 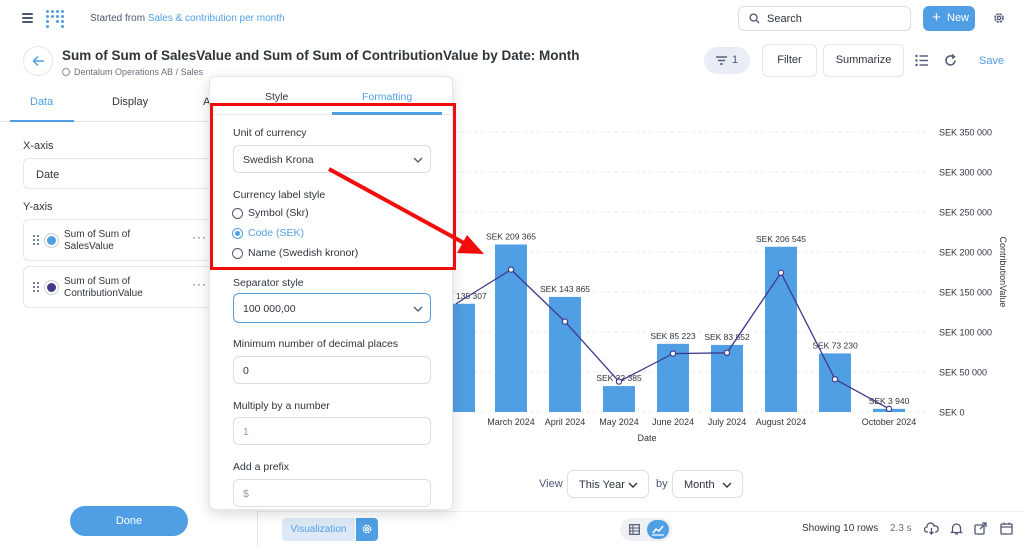 I want to click on date-range-select: This Year, so click(x=608, y=484).